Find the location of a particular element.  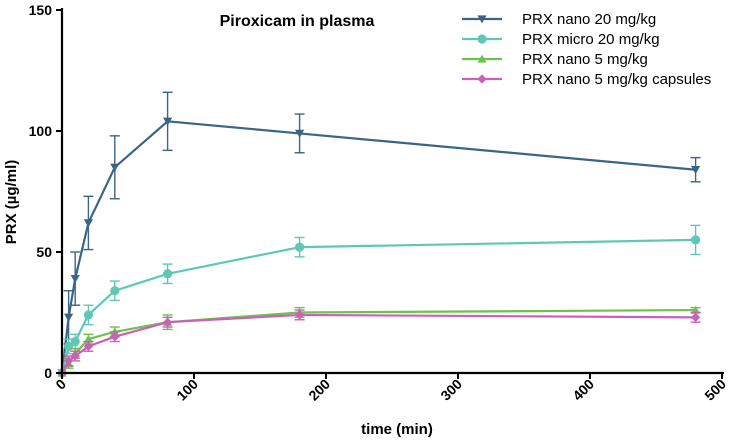

y-tick-label: 50 is located at coordinates (44, 252).